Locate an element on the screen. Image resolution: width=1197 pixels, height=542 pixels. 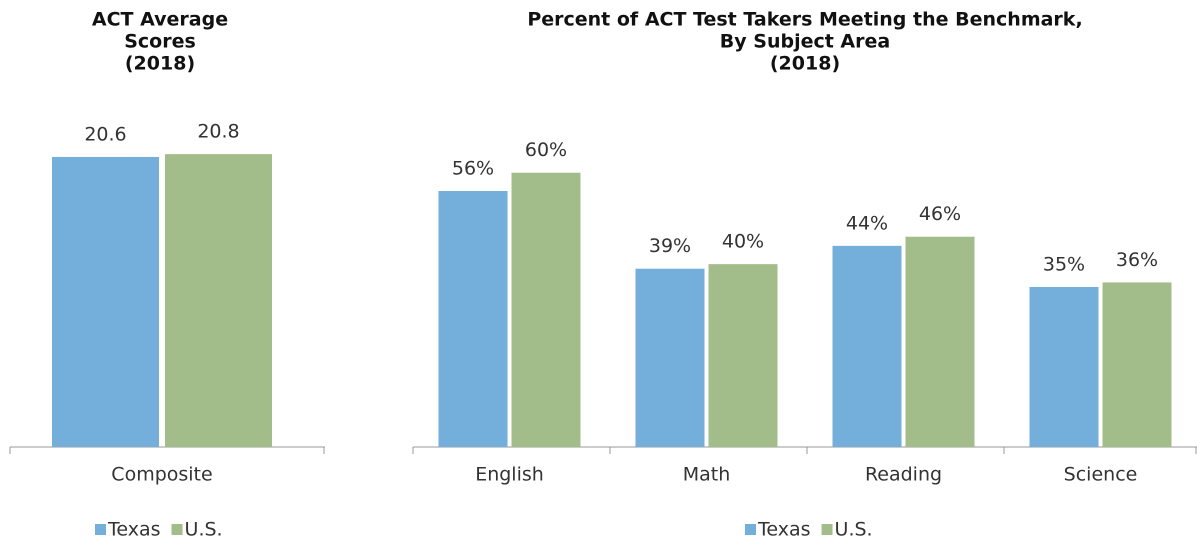
value-label: 60% is located at coordinates (546, 150).